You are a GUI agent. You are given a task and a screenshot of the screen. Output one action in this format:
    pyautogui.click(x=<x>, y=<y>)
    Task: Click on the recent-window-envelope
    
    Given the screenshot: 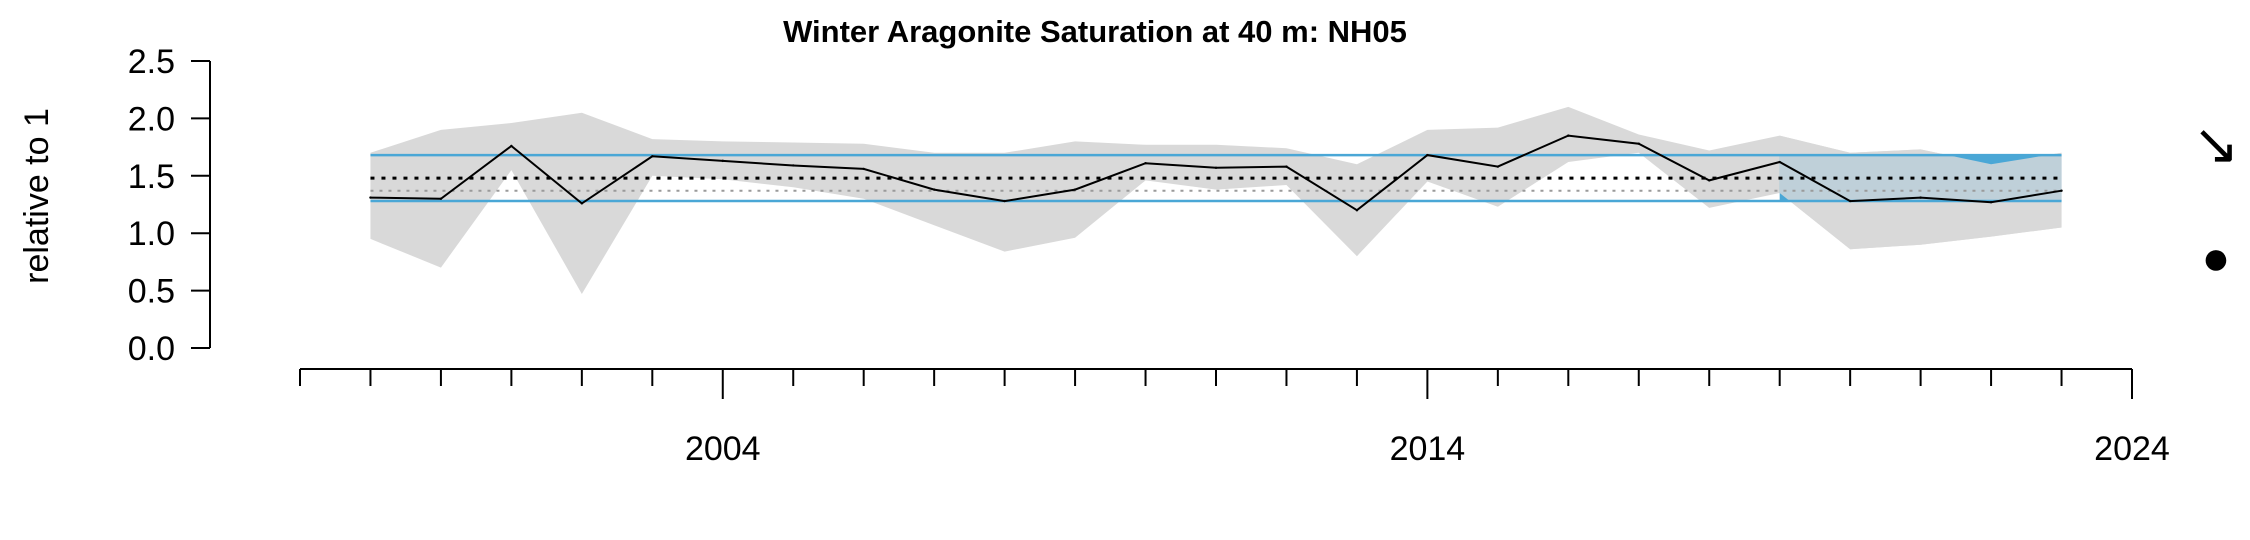 What is the action you would take?
    pyautogui.click(x=1920, y=192)
    